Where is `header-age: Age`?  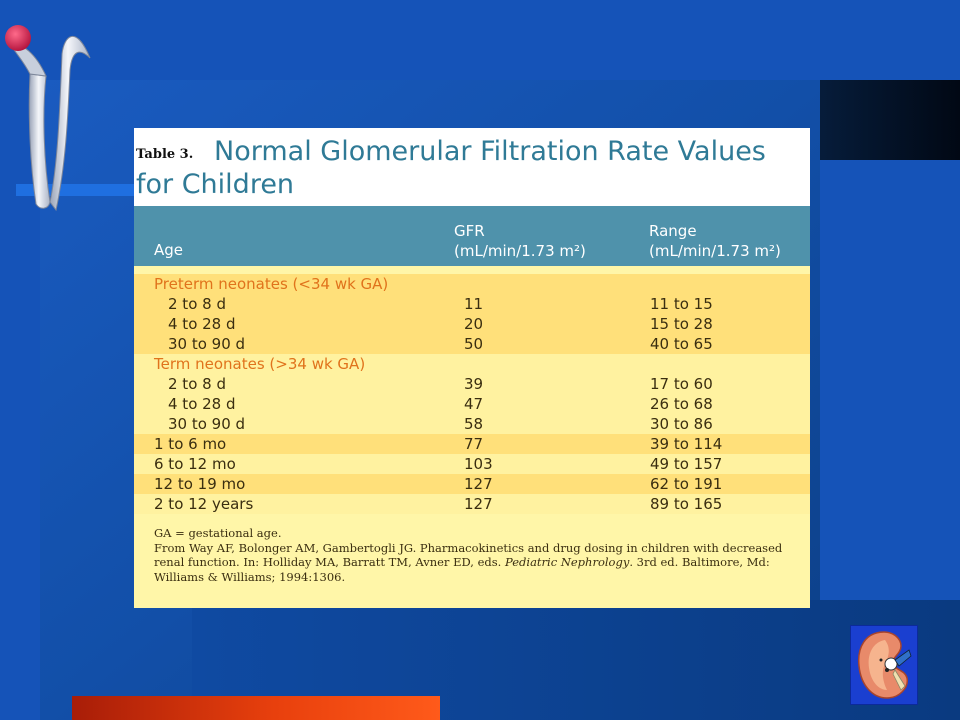 header-age: Age is located at coordinates (169, 250).